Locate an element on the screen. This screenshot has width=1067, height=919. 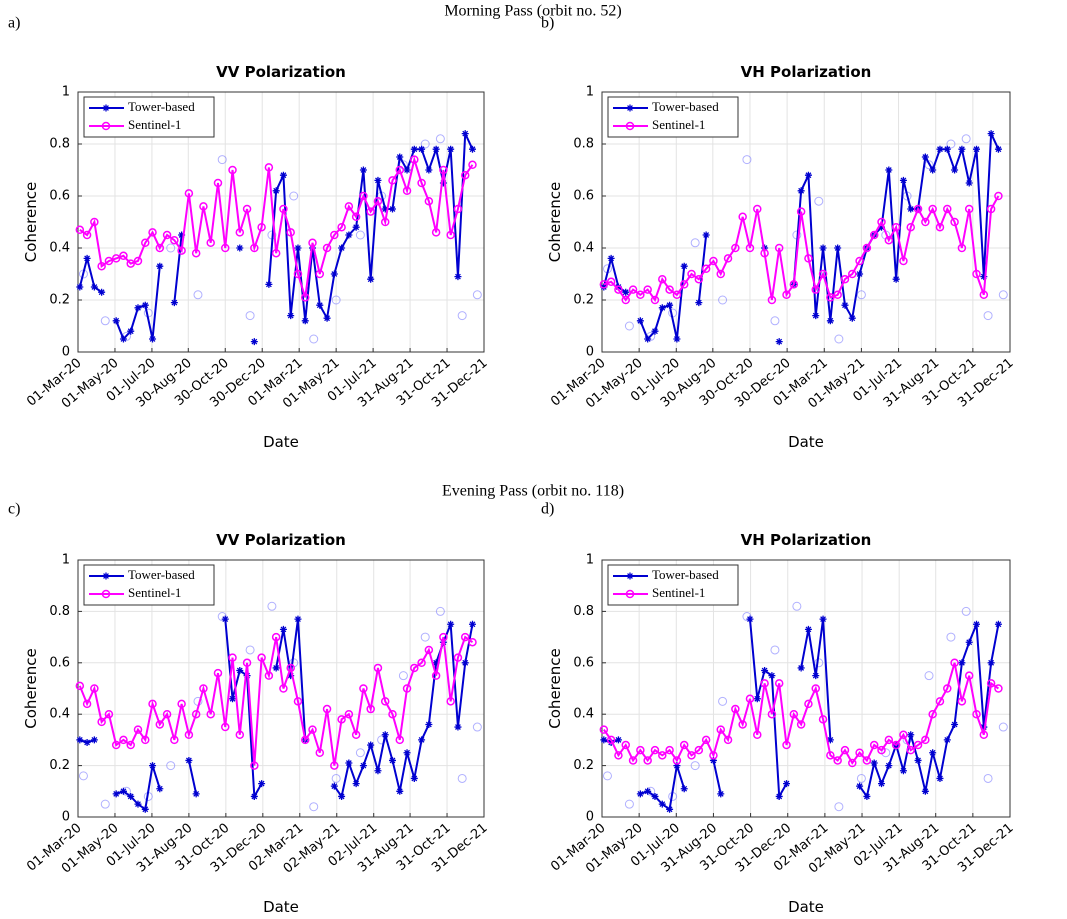
x-axis-label: Date is located at coordinates (806, 907).